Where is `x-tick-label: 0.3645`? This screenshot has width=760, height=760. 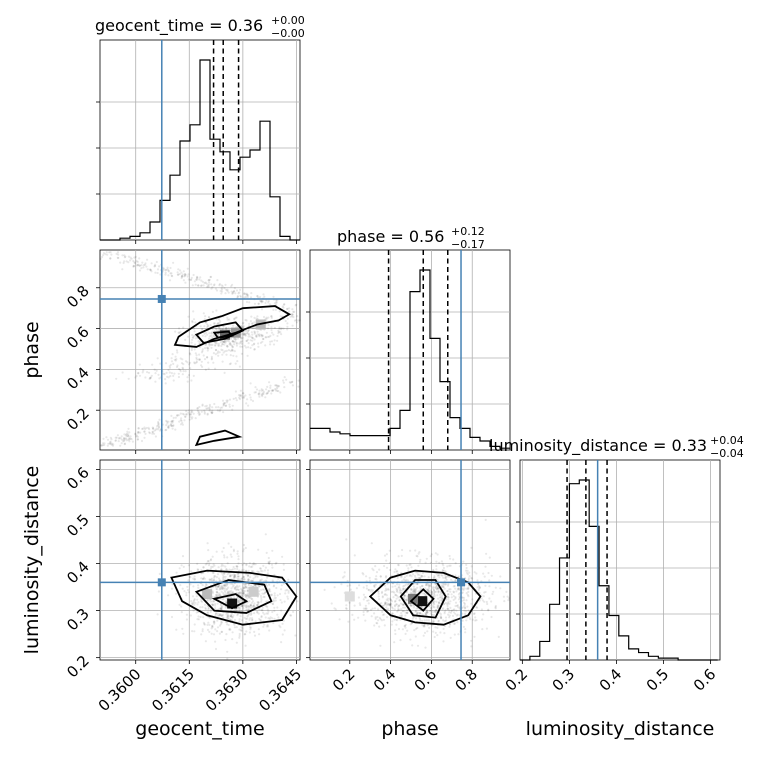
x-tick-label: 0.3645 is located at coordinates (280, 690).